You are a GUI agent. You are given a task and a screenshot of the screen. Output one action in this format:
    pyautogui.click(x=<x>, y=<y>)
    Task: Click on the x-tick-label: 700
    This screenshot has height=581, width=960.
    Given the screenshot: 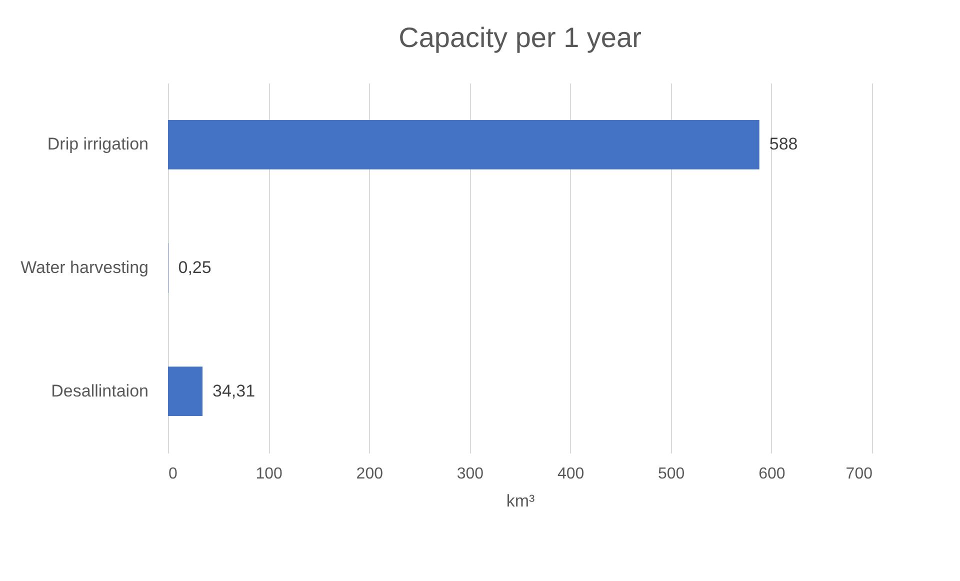 What is the action you would take?
    pyautogui.click(x=859, y=474)
    